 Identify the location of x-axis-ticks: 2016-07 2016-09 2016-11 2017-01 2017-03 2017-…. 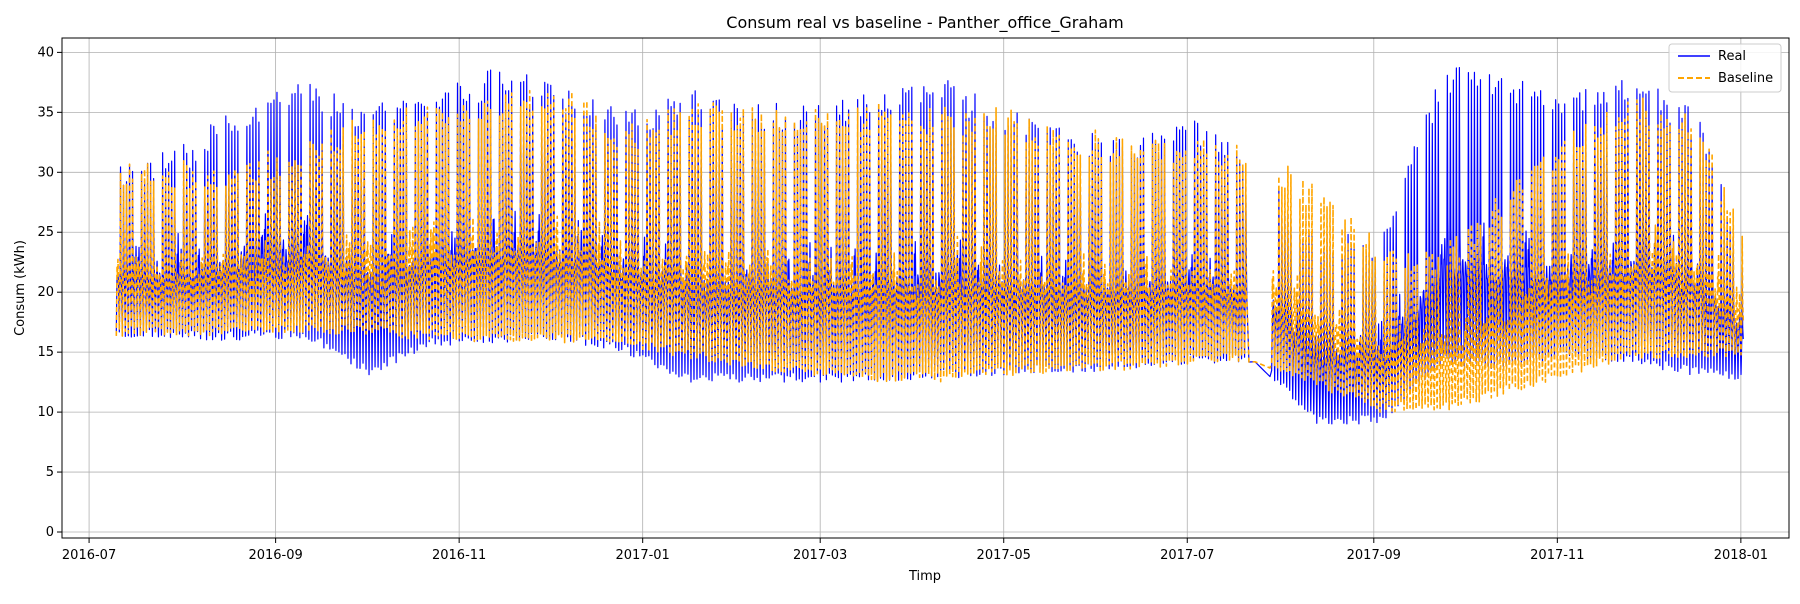
(915, 550).